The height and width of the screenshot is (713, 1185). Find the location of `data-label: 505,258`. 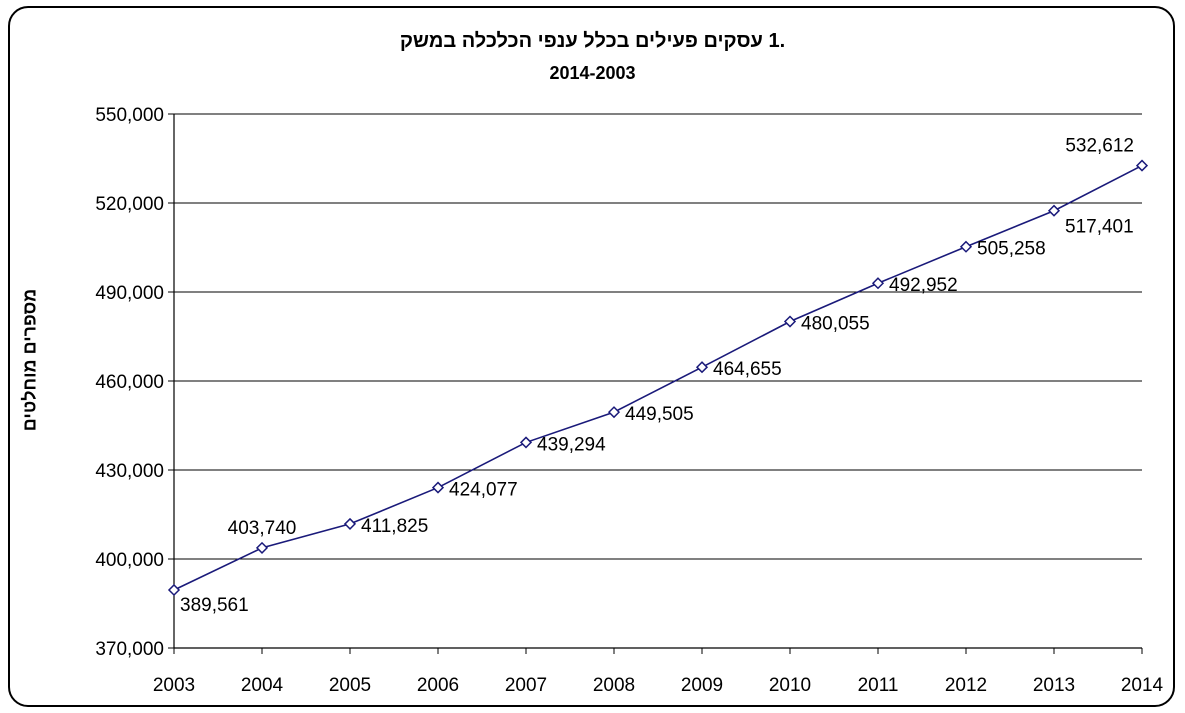

data-label: 505,258 is located at coordinates (1011, 249).